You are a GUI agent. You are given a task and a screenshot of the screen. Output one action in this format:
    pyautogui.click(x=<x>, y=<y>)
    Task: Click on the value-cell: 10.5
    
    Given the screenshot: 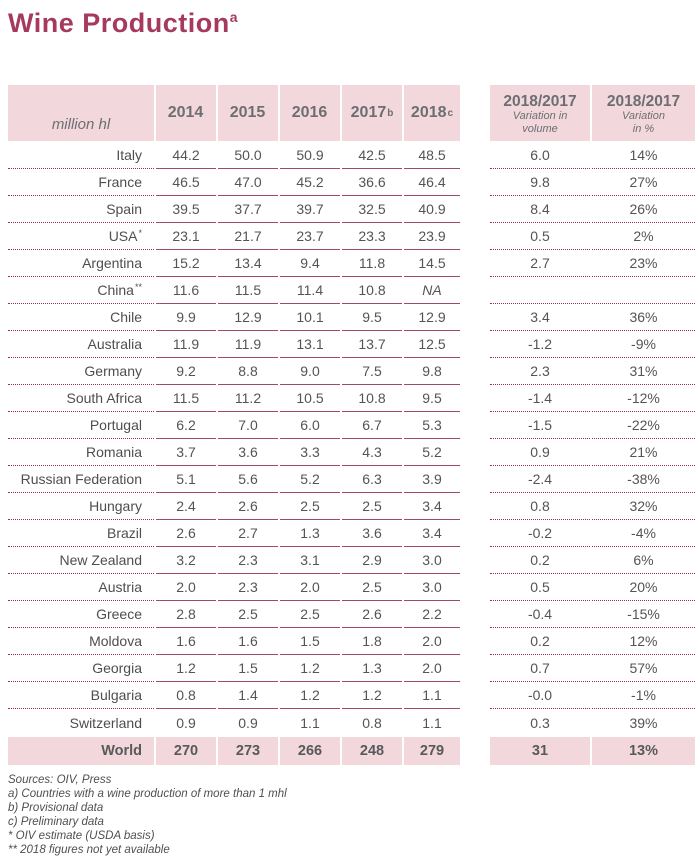 What is the action you would take?
    pyautogui.click(x=310, y=398)
    